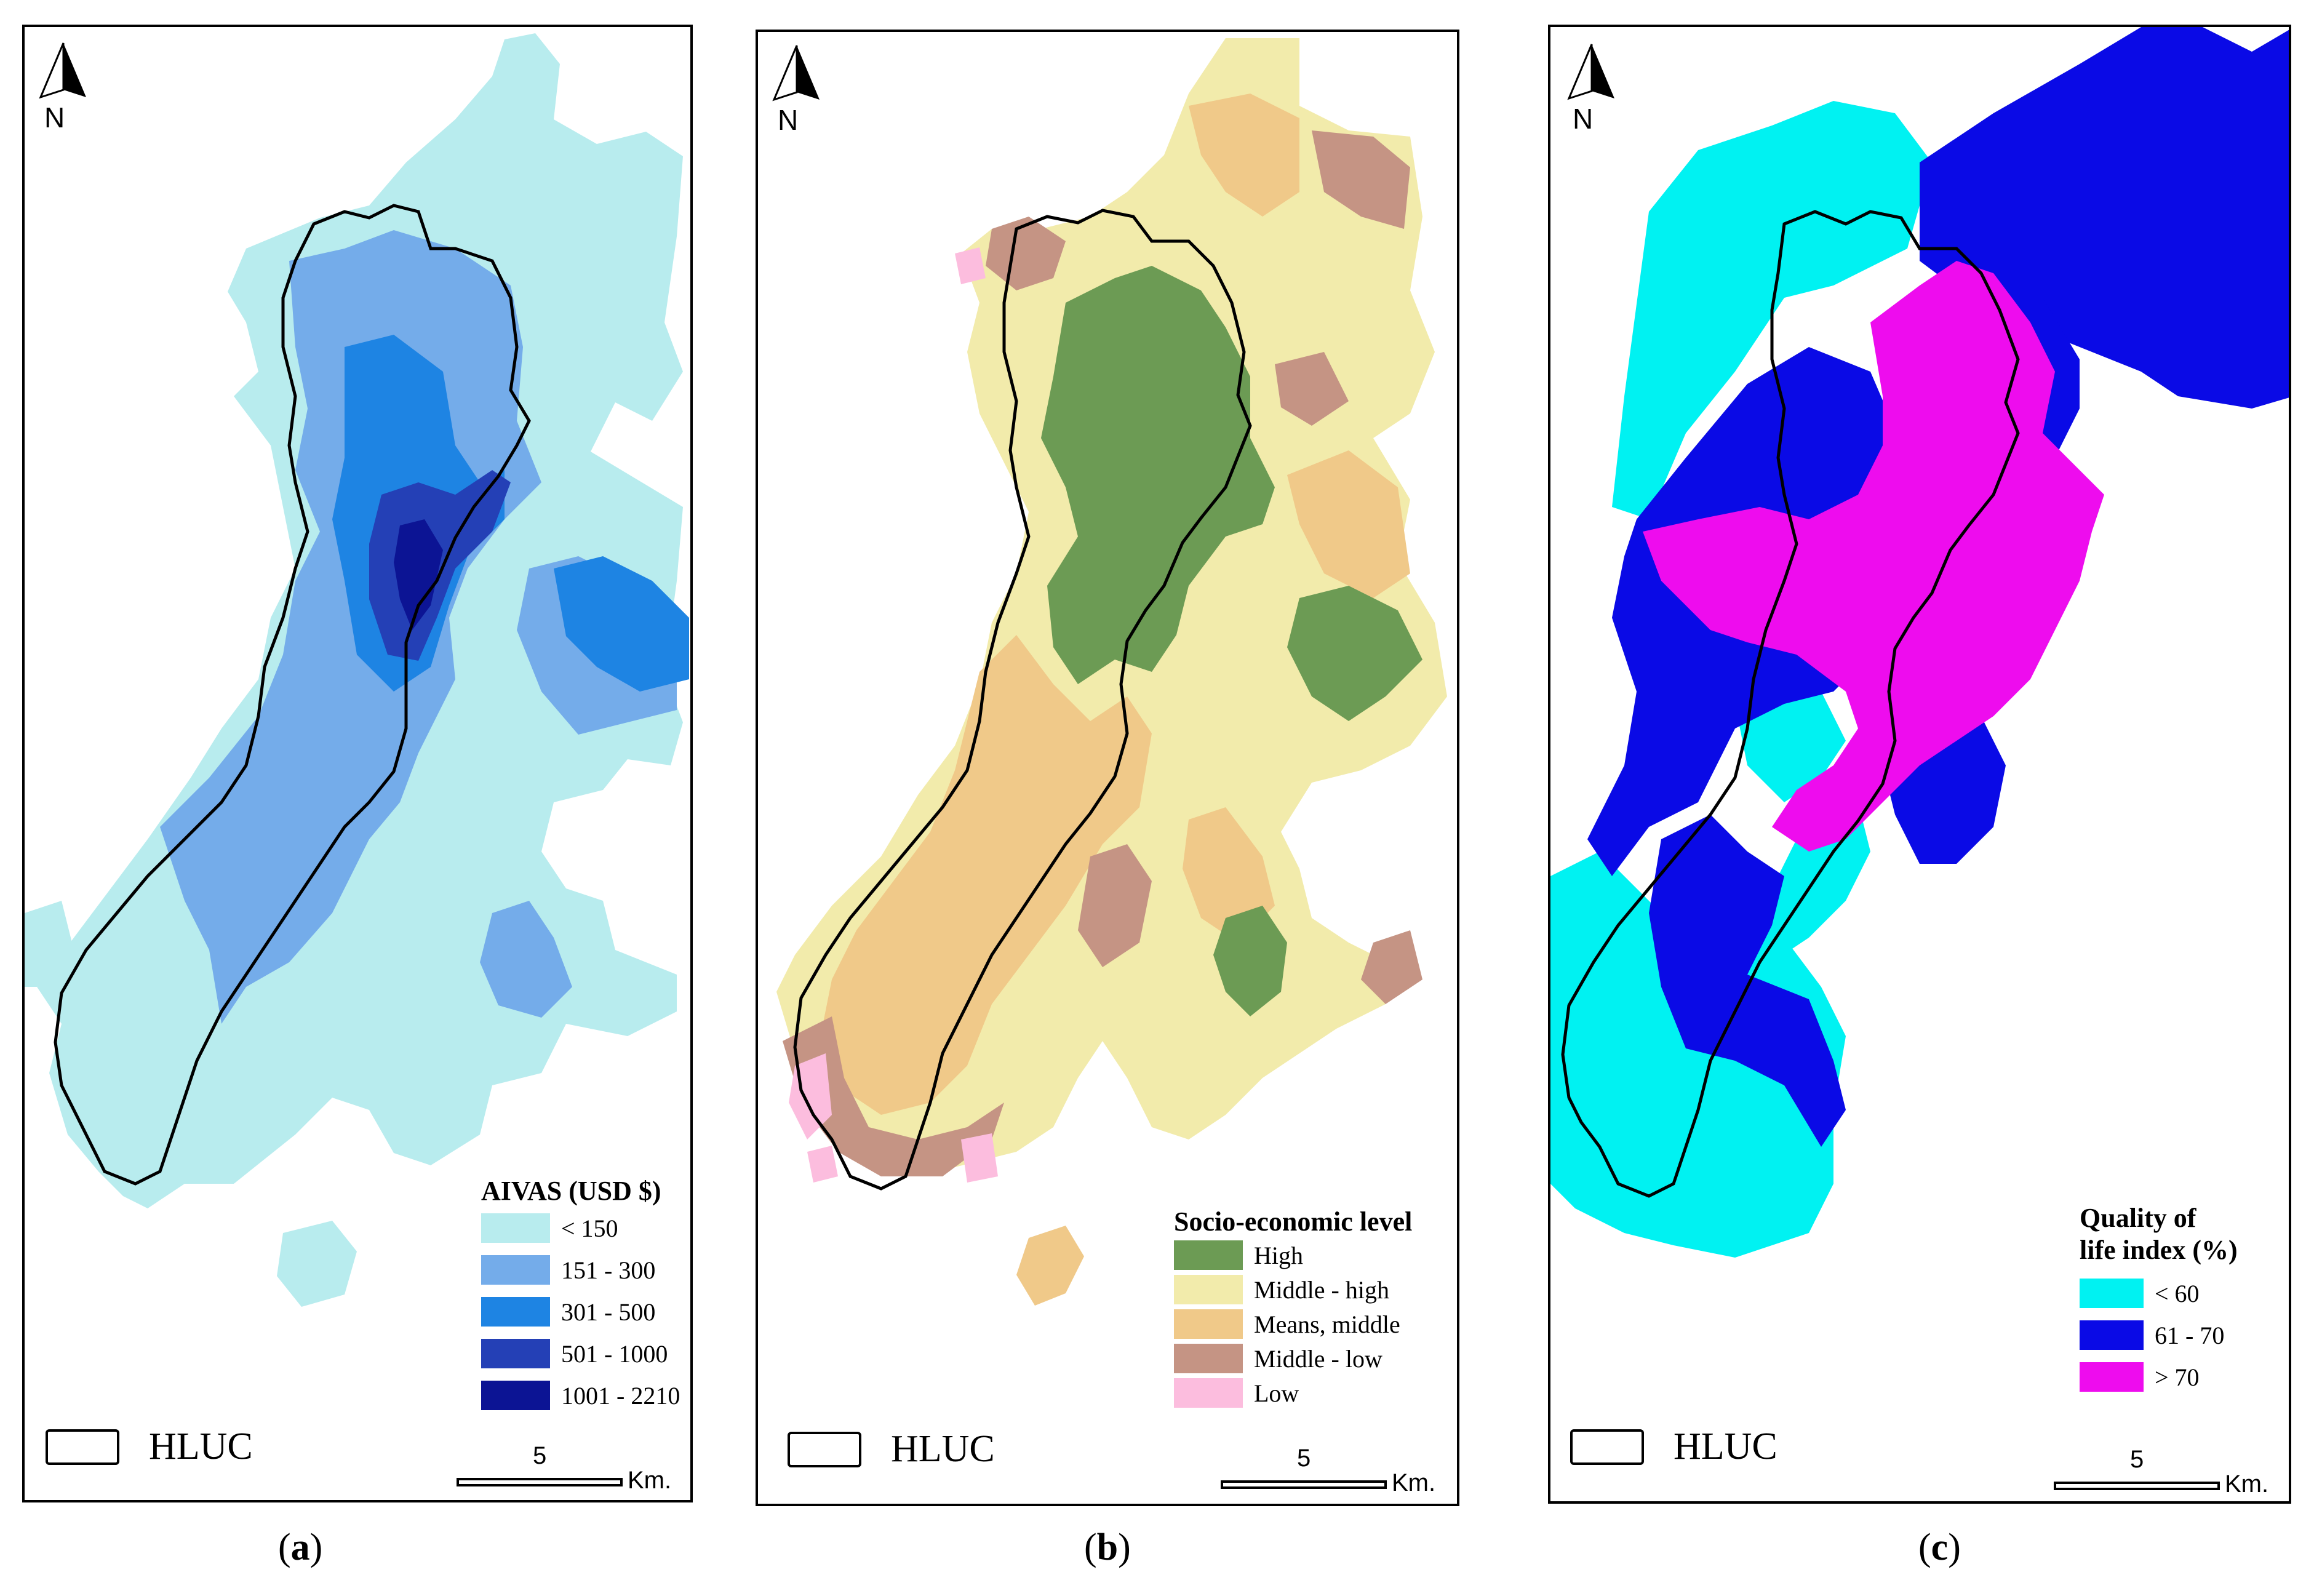 This screenshot has width=2306, height=1596. Describe the element at coordinates (1321, 1289) in the screenshot. I see `legend-label: Middle - high` at that location.